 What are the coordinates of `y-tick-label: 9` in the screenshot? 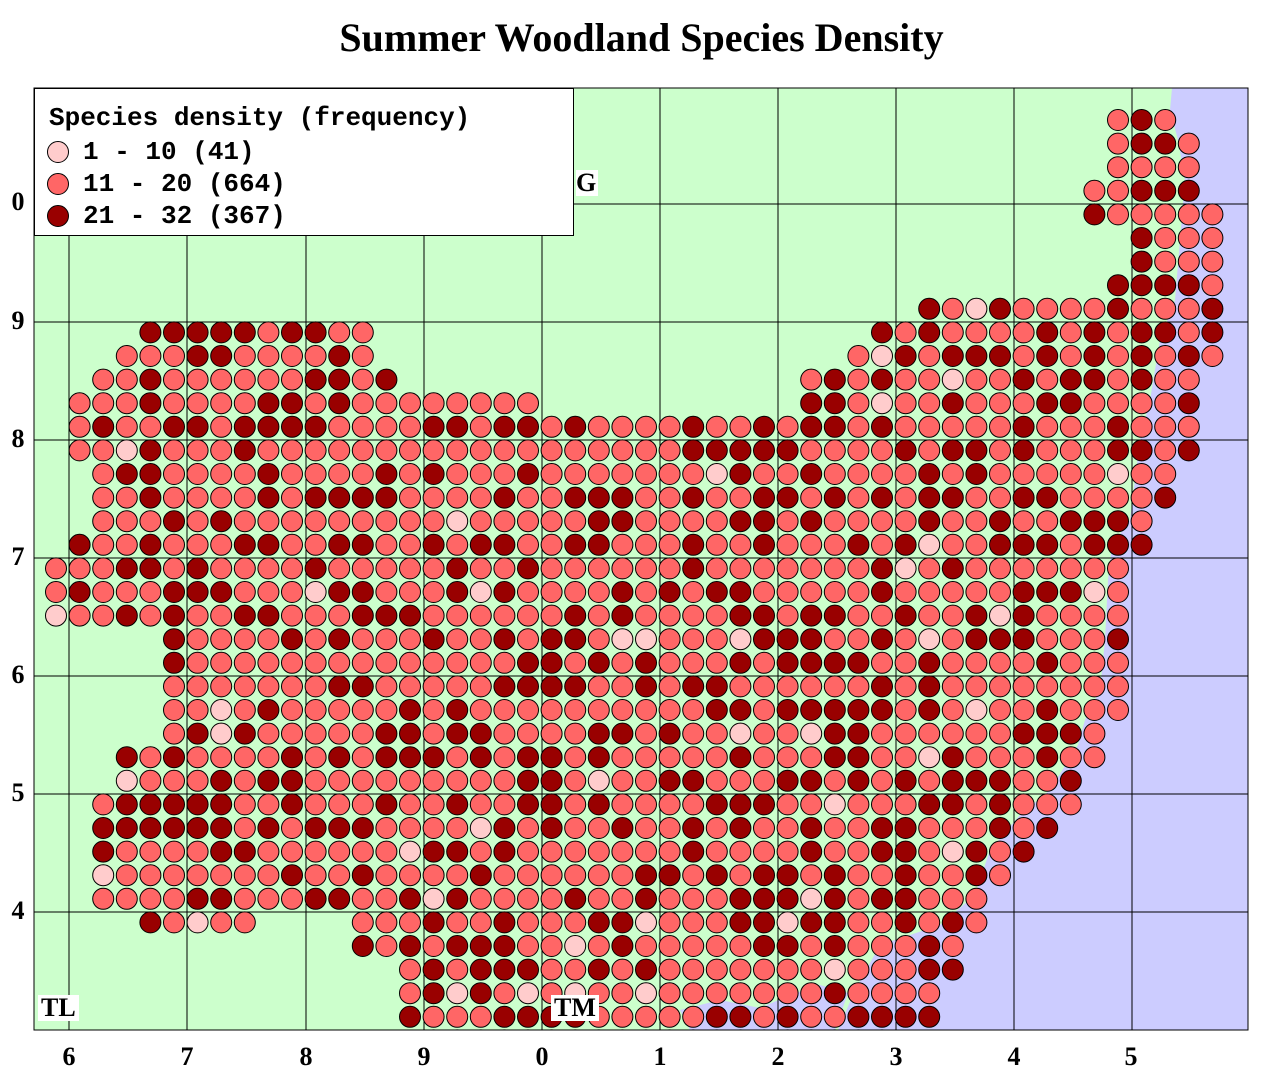 It's located at (18, 320).